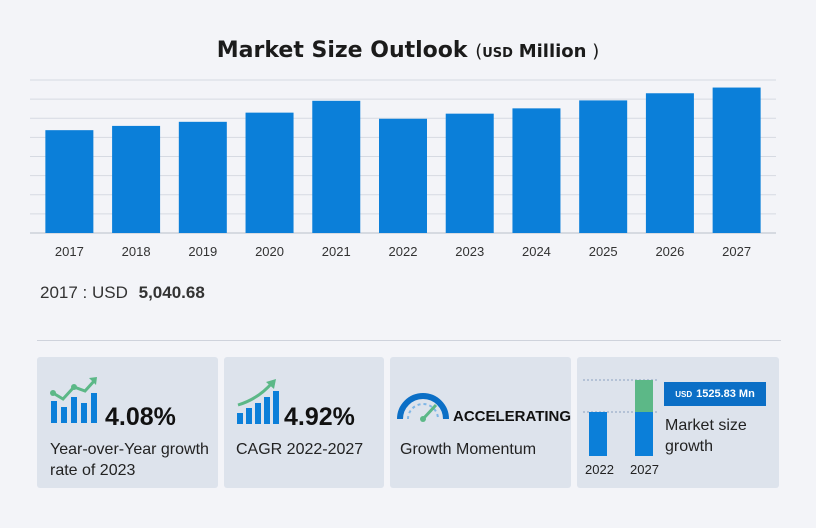 This screenshot has height=528, width=816. What do you see at coordinates (669, 251) in the screenshot?
I see `x-tick-label: 2026` at bounding box center [669, 251].